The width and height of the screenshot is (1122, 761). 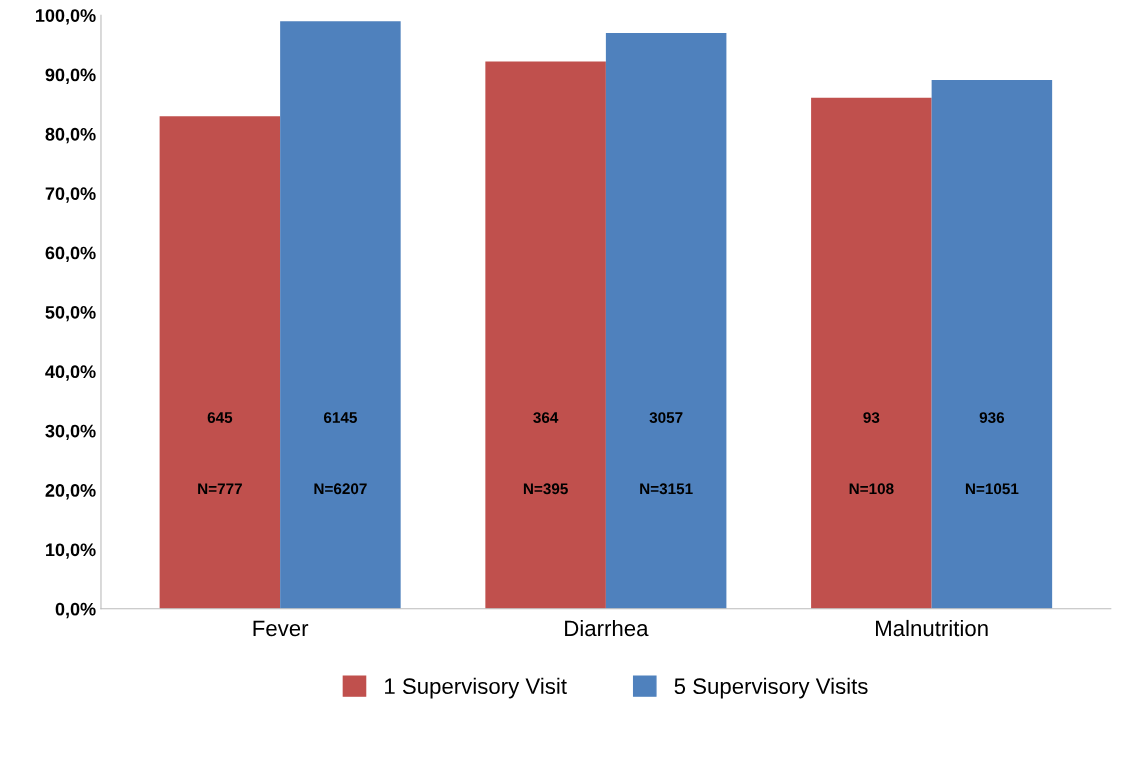 What do you see at coordinates (476, 688) in the screenshot?
I see `legend-label: 1 Supervisory Visit` at bounding box center [476, 688].